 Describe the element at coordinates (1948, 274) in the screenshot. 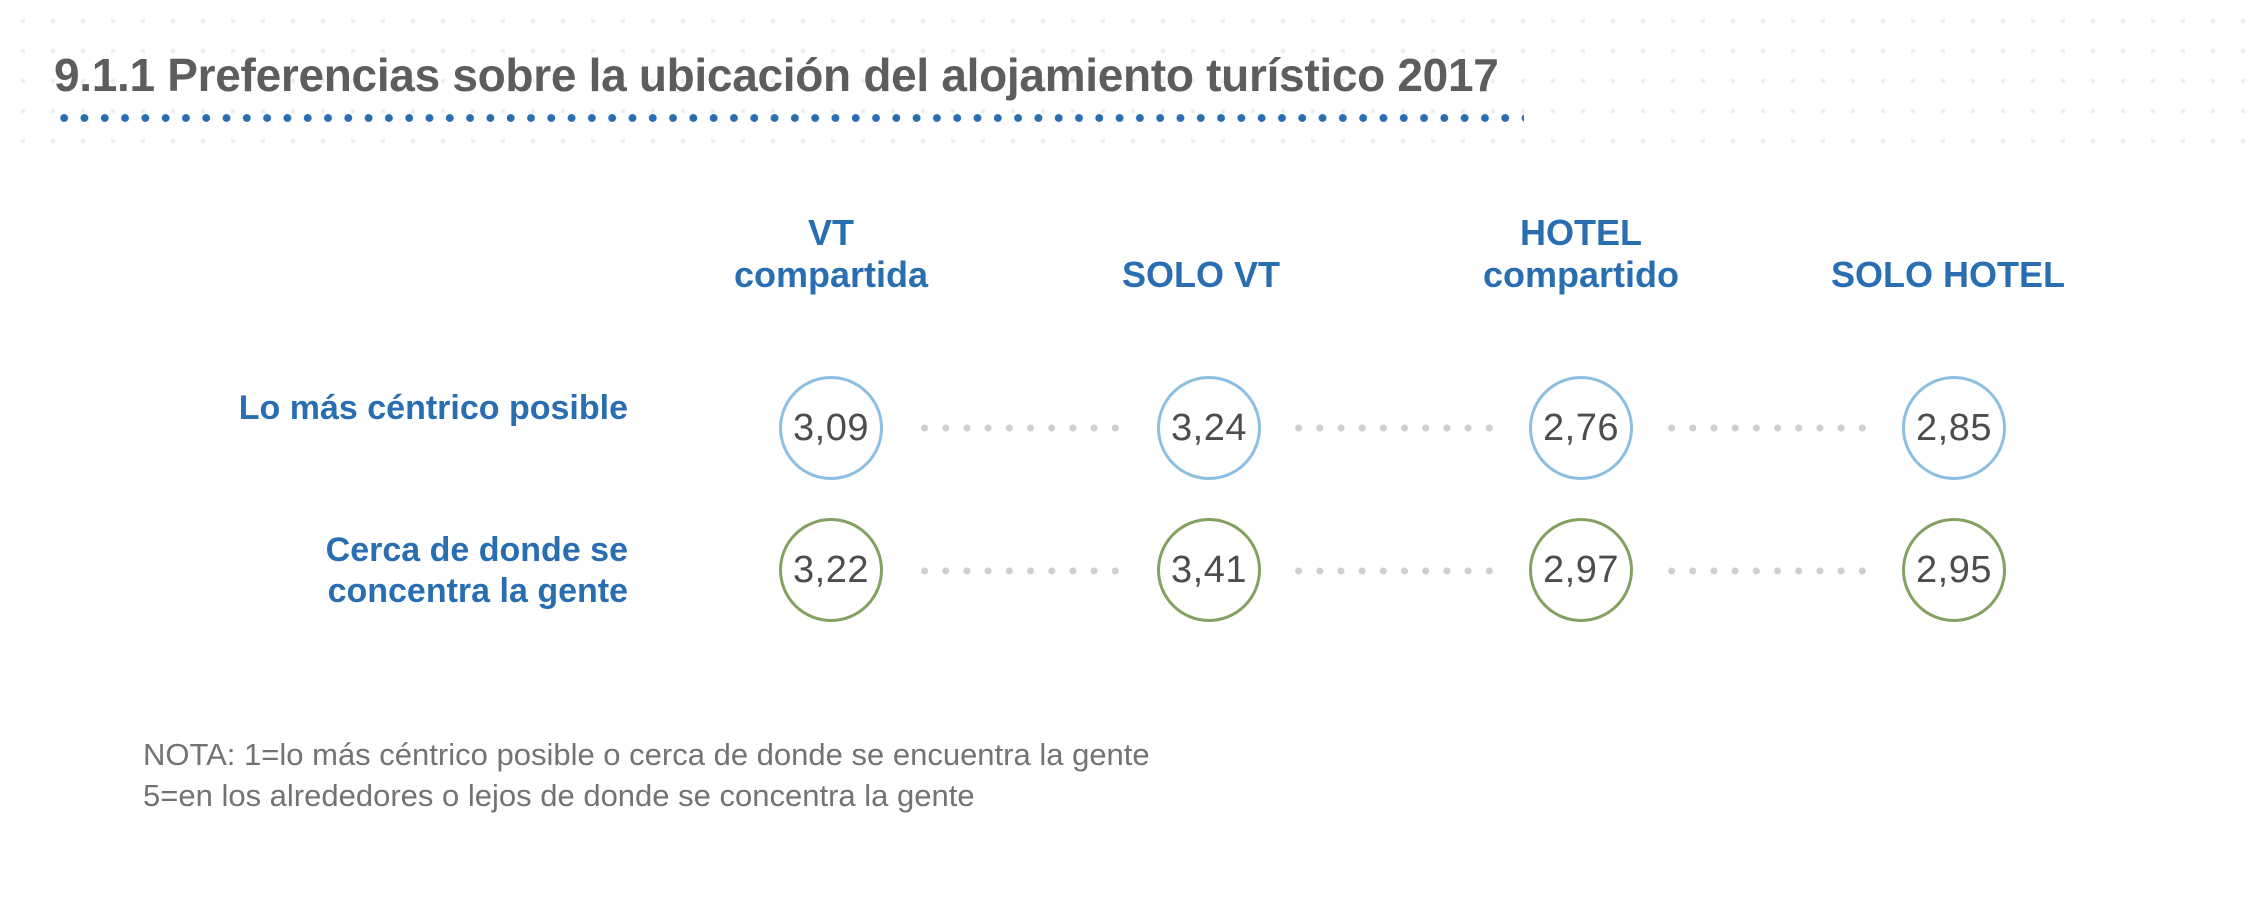

I see `column-header-line2: SOLO HOTEL` at that location.